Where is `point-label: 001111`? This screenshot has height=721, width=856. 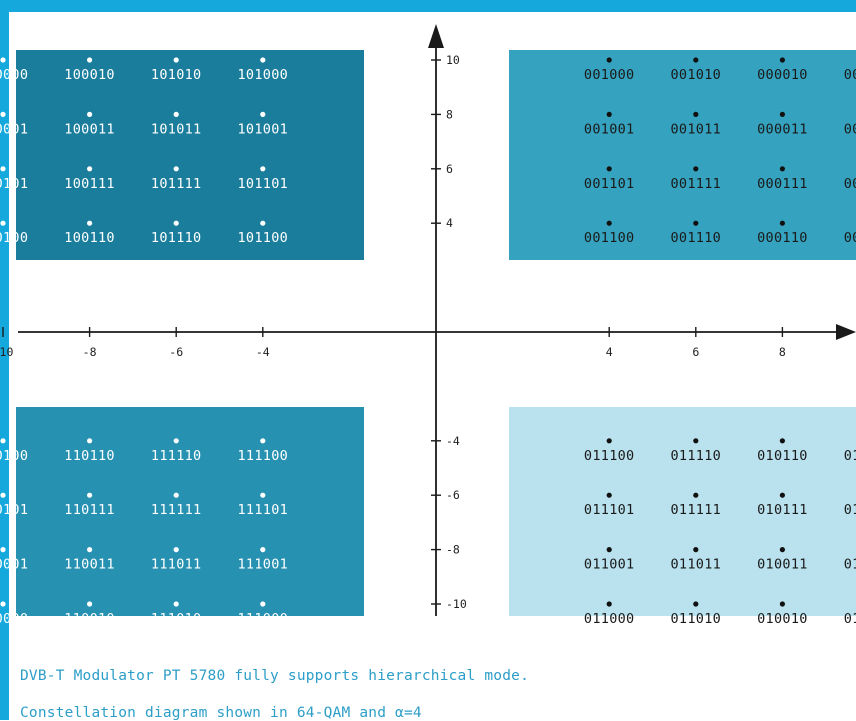
point-label: 001111 is located at coordinates (696, 184).